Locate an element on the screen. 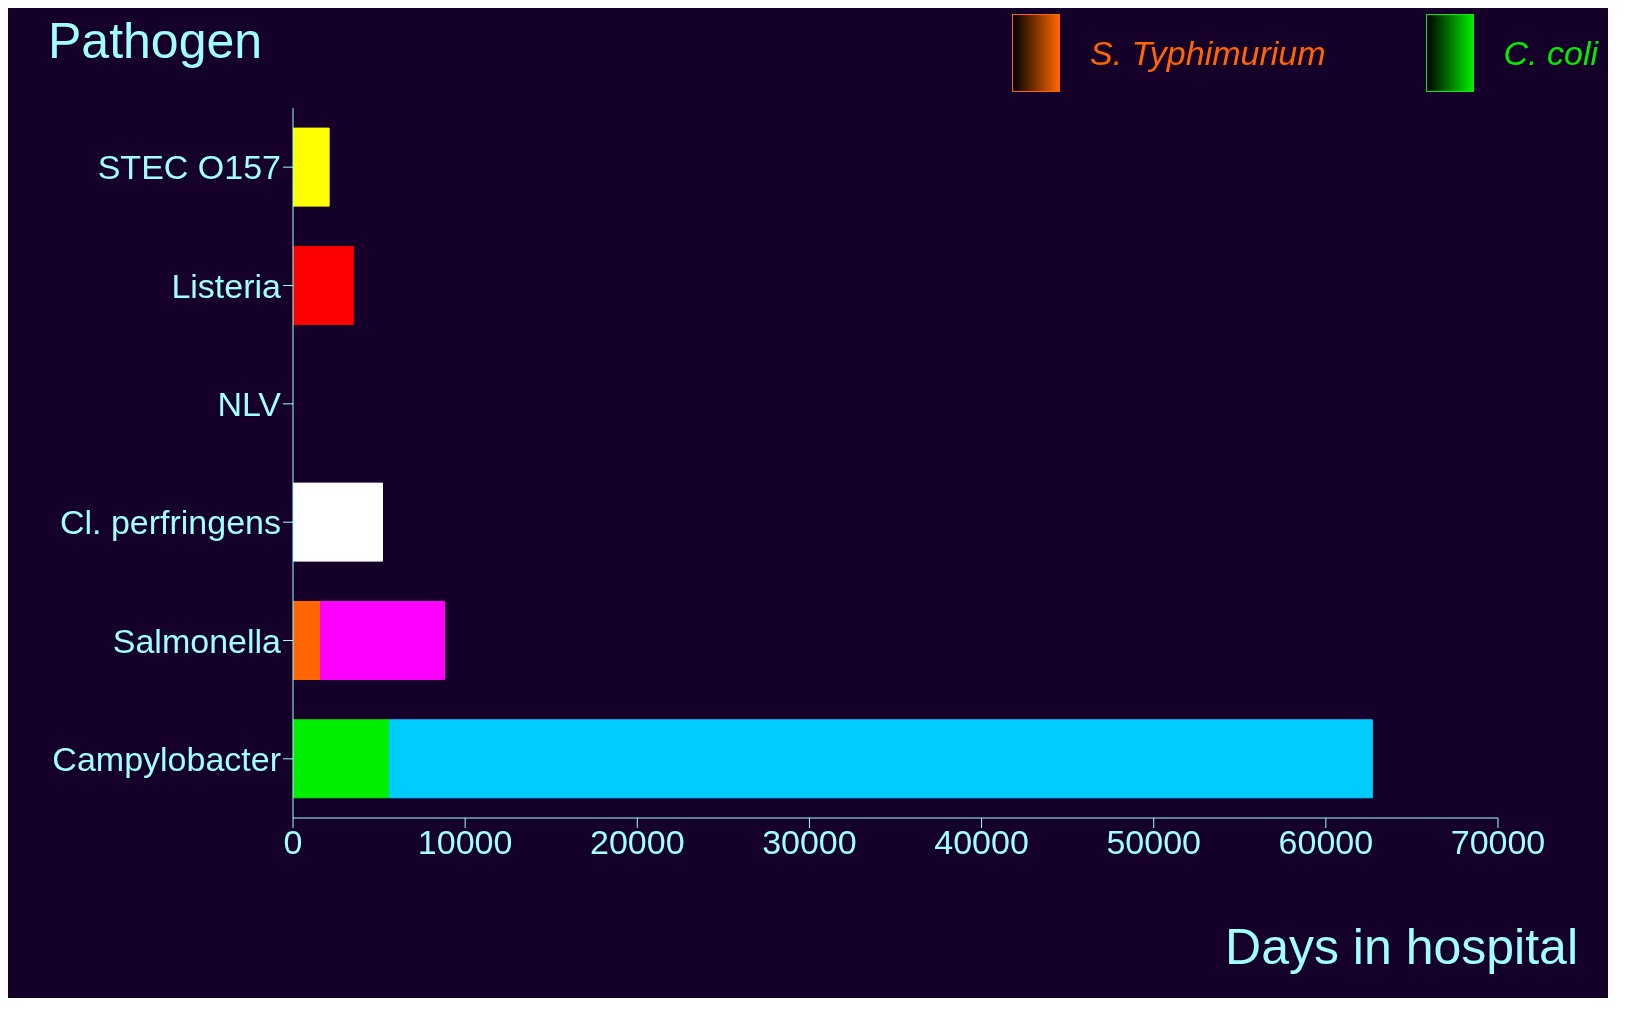 Image resolution: width=1639 pixels, height=1010 pixels. y-tick-label: STEC O157 is located at coordinates (189, 167).